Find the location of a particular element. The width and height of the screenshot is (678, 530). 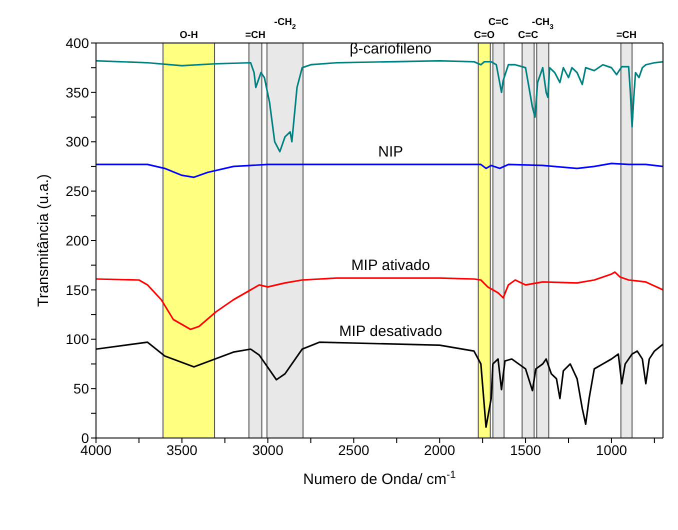

y-axis-title: Transmitância (u.a.) is located at coordinates (43, 240).